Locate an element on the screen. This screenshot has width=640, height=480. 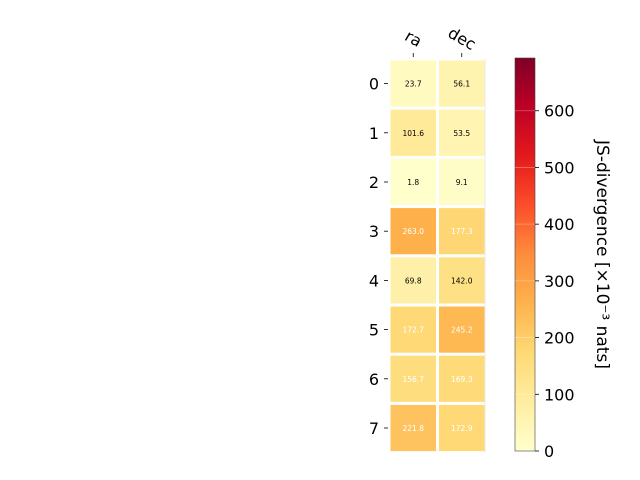
row-label: 3 is located at coordinates (374, 231).